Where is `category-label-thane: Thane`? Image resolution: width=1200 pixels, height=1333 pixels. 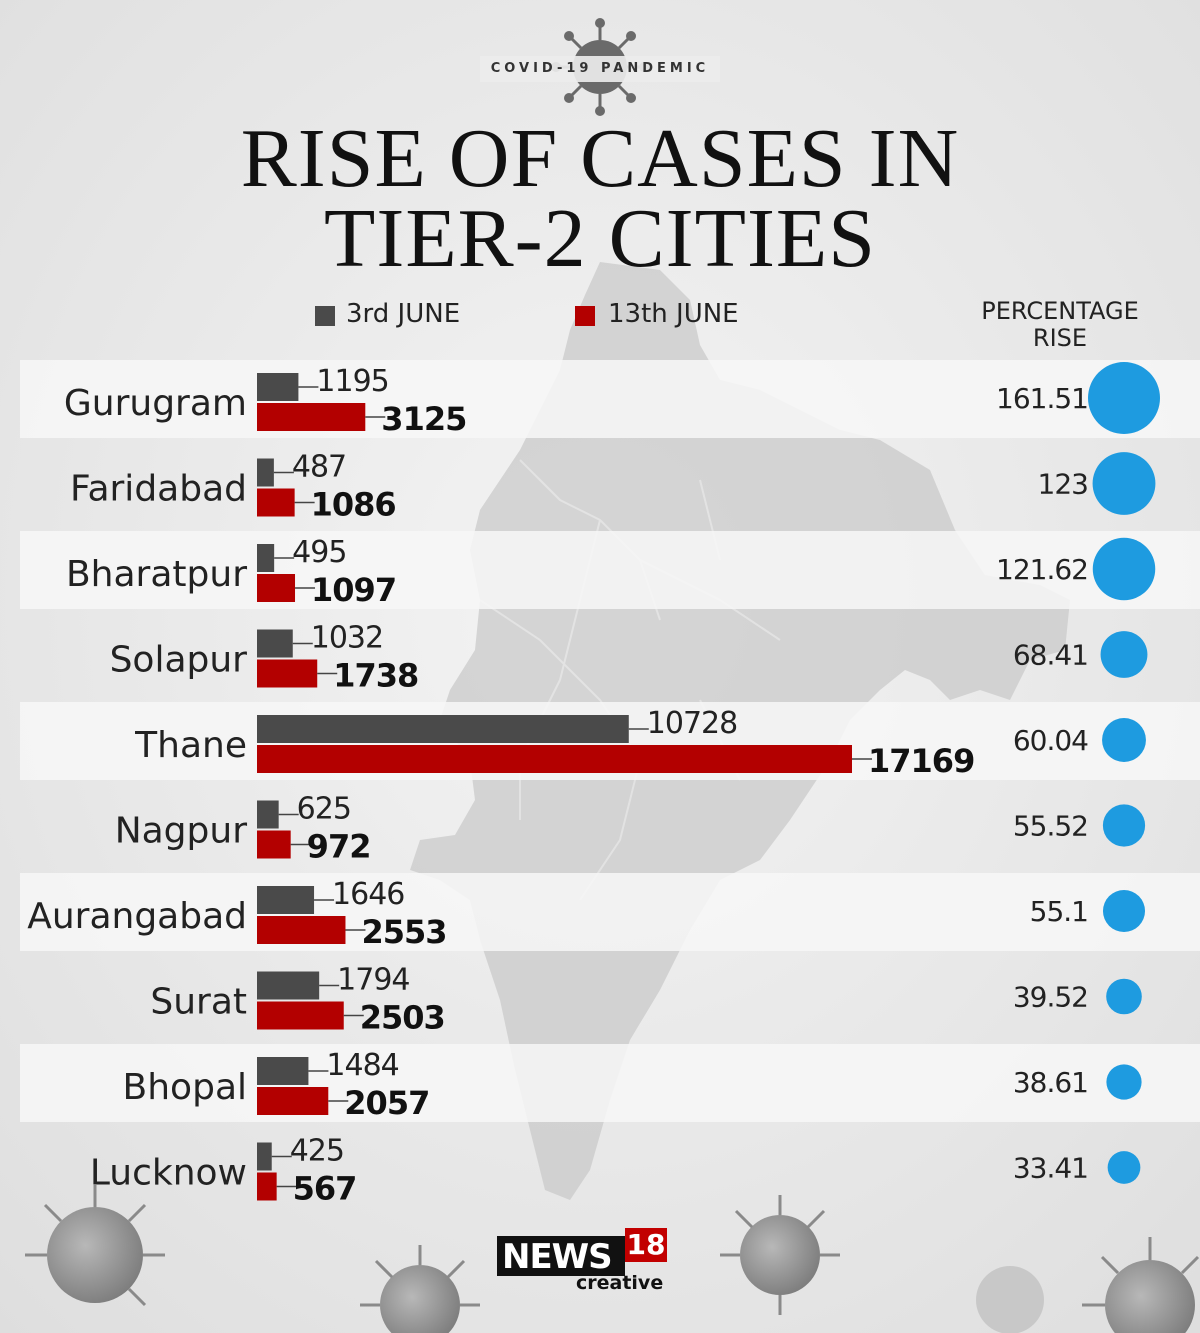 category-label-thane: Thane is located at coordinates (190, 745).